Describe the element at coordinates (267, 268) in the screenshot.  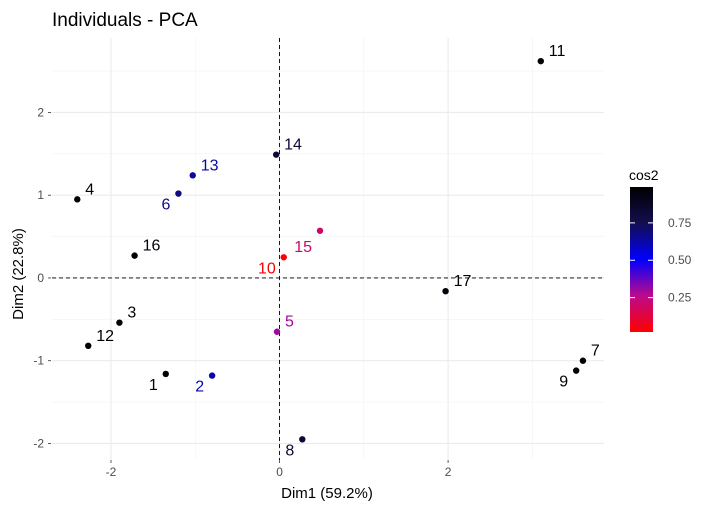
I see `data-label-10: 10` at that location.